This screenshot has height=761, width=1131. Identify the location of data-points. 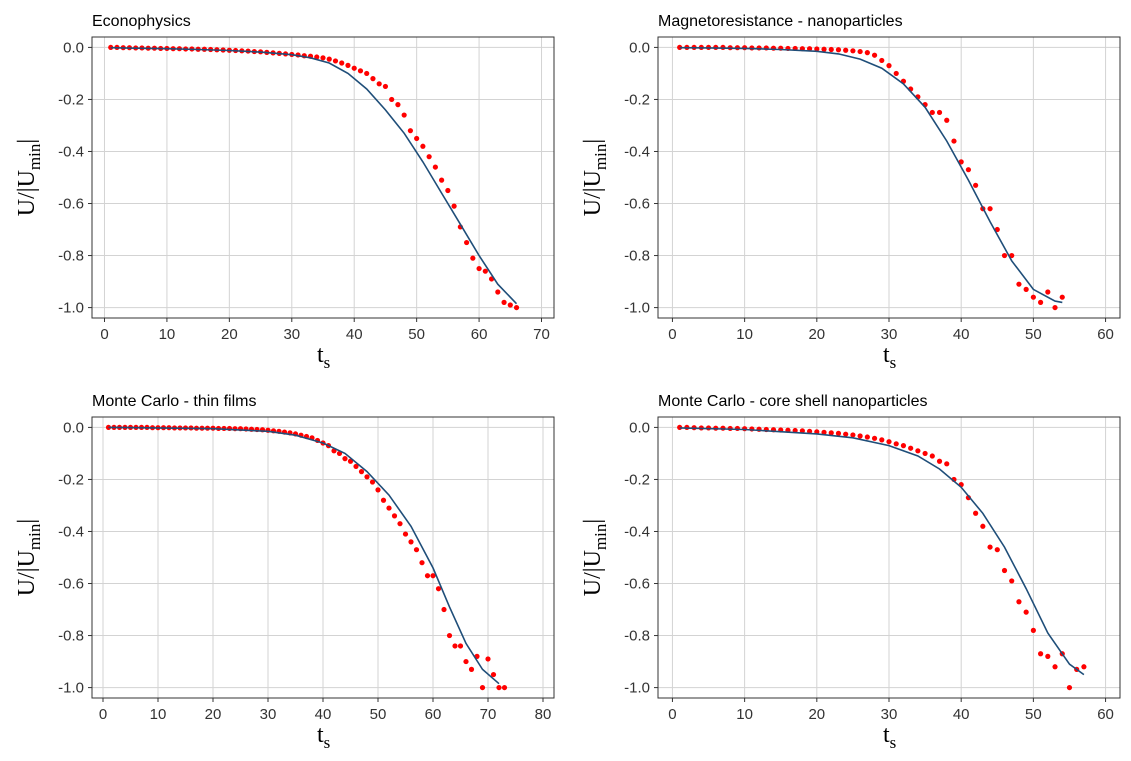
(882, 557).